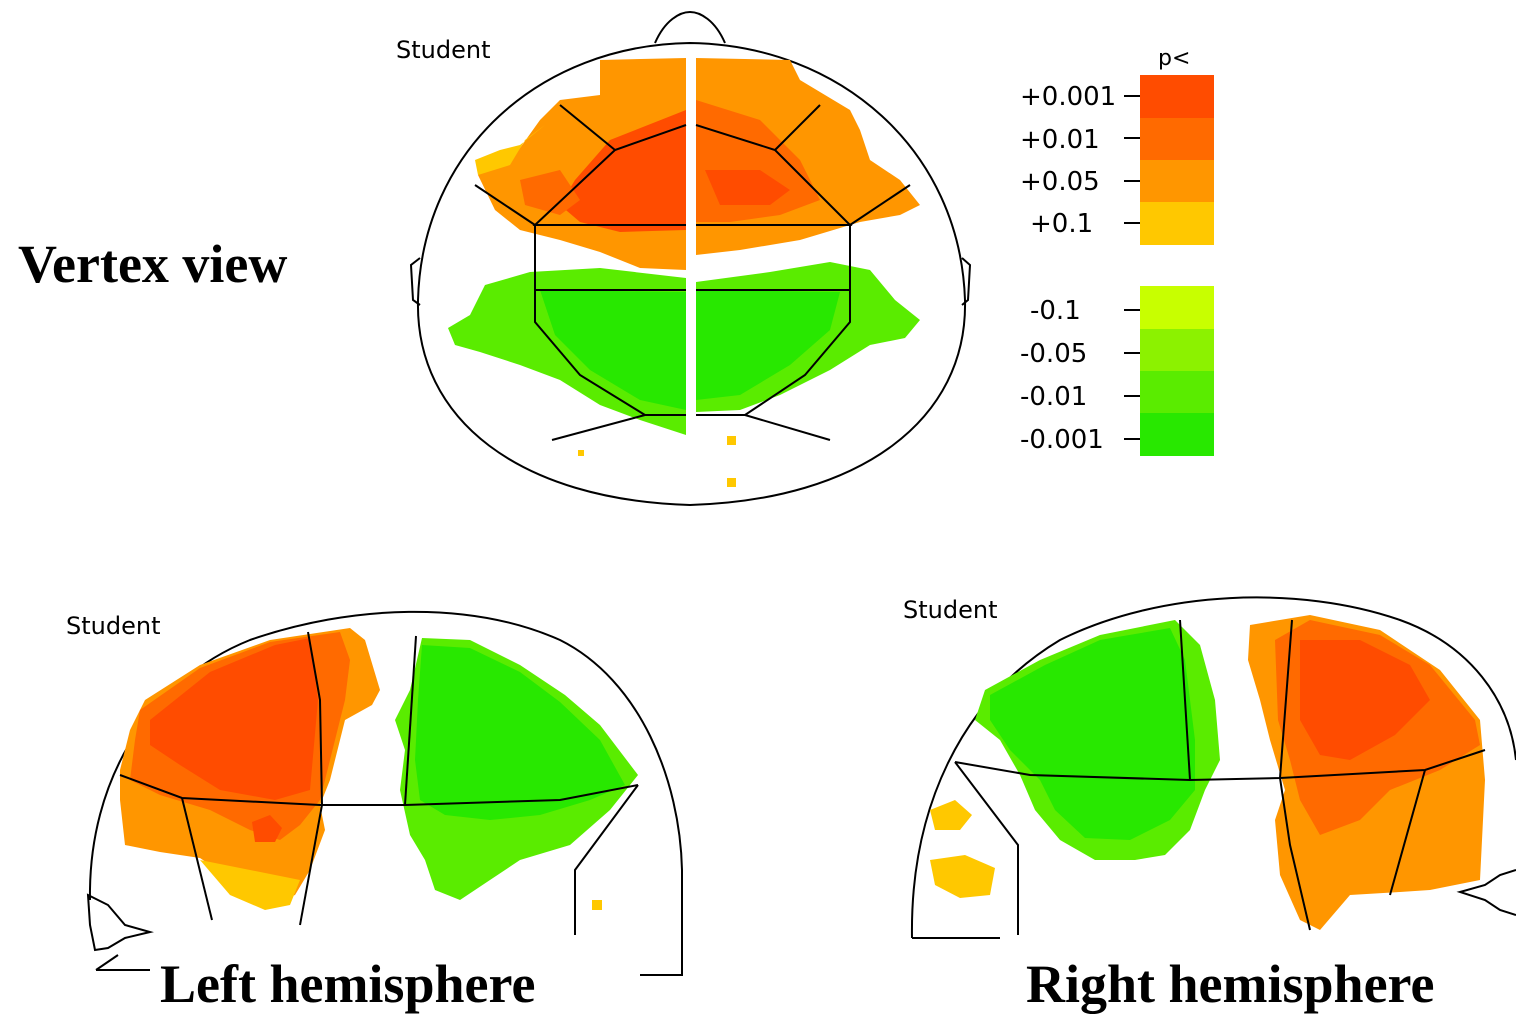 The image size is (1516, 1015). I want to click on vertex-red-right, so click(747, 187).